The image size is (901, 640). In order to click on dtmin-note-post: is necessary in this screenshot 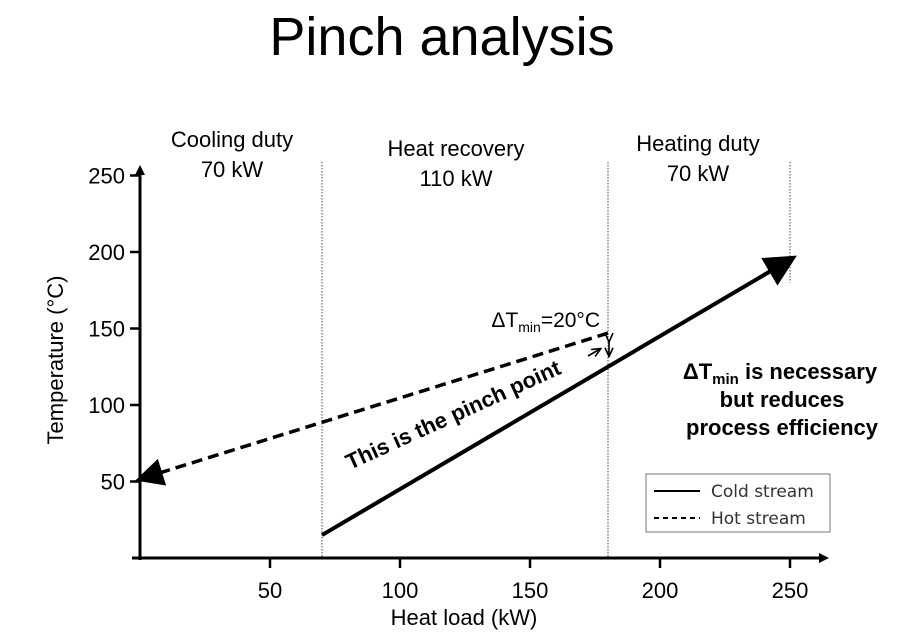, I will do `click(808, 371)`.